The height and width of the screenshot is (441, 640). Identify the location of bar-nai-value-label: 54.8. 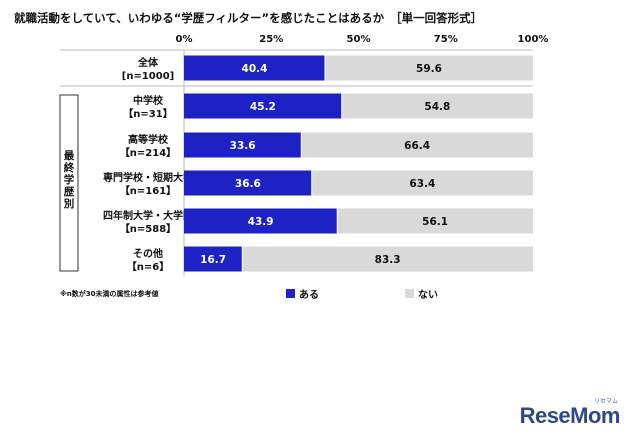
(437, 107).